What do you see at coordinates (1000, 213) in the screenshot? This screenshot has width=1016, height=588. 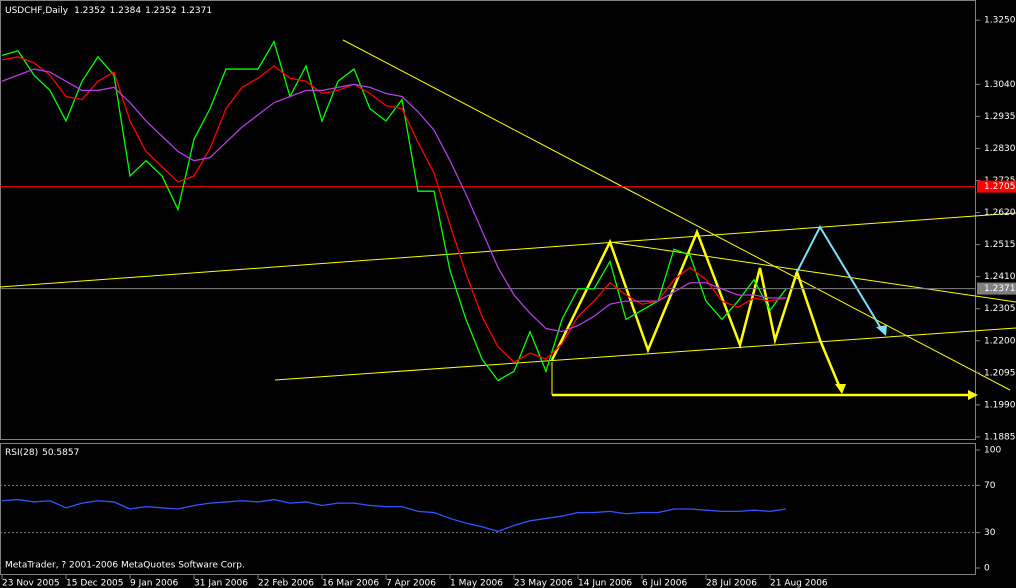 I see `y-tick-label: 1.2620` at bounding box center [1000, 213].